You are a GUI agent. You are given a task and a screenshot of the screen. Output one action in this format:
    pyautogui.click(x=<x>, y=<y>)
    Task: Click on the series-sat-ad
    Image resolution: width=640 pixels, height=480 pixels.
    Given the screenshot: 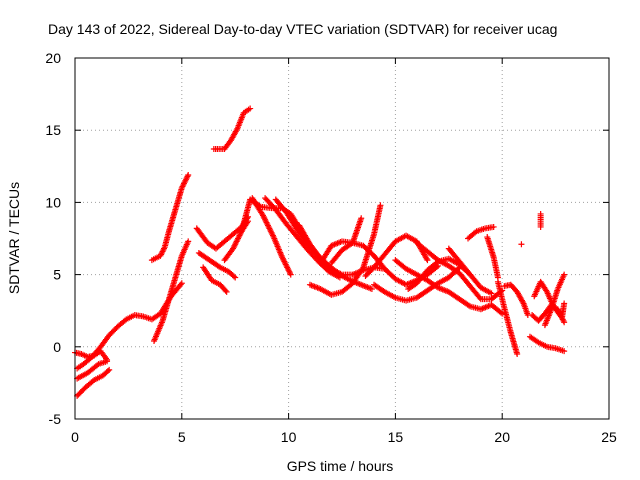 What is the action you would take?
    pyautogui.click(x=521, y=244)
    